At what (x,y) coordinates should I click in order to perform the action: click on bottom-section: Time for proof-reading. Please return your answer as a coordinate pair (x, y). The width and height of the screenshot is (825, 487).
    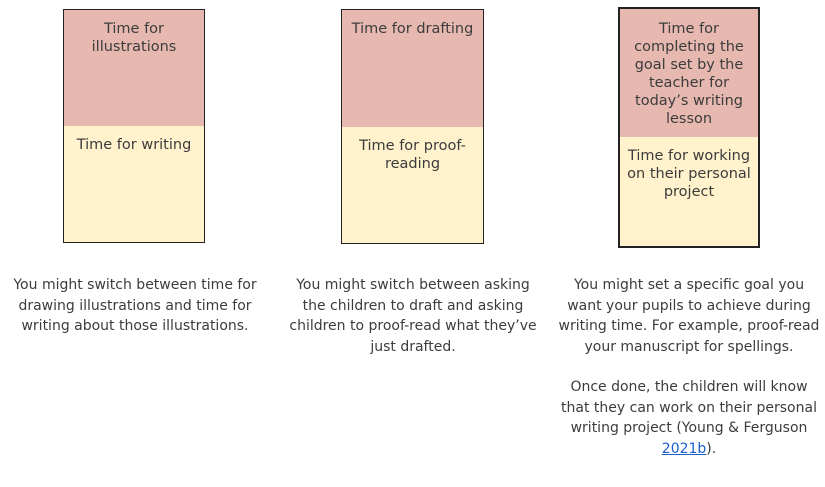
    Looking at the image, I should click on (412, 185).